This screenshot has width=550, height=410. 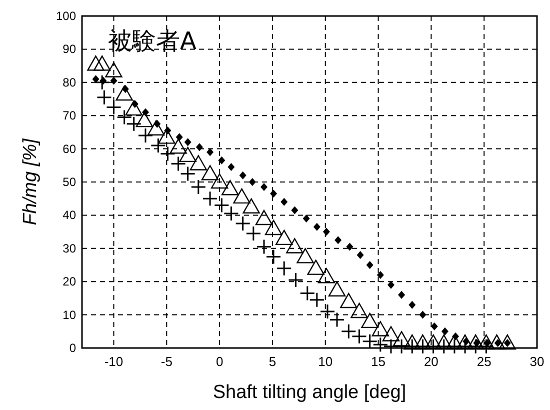 I want to click on y-tick-label: 40, so click(x=69, y=215).